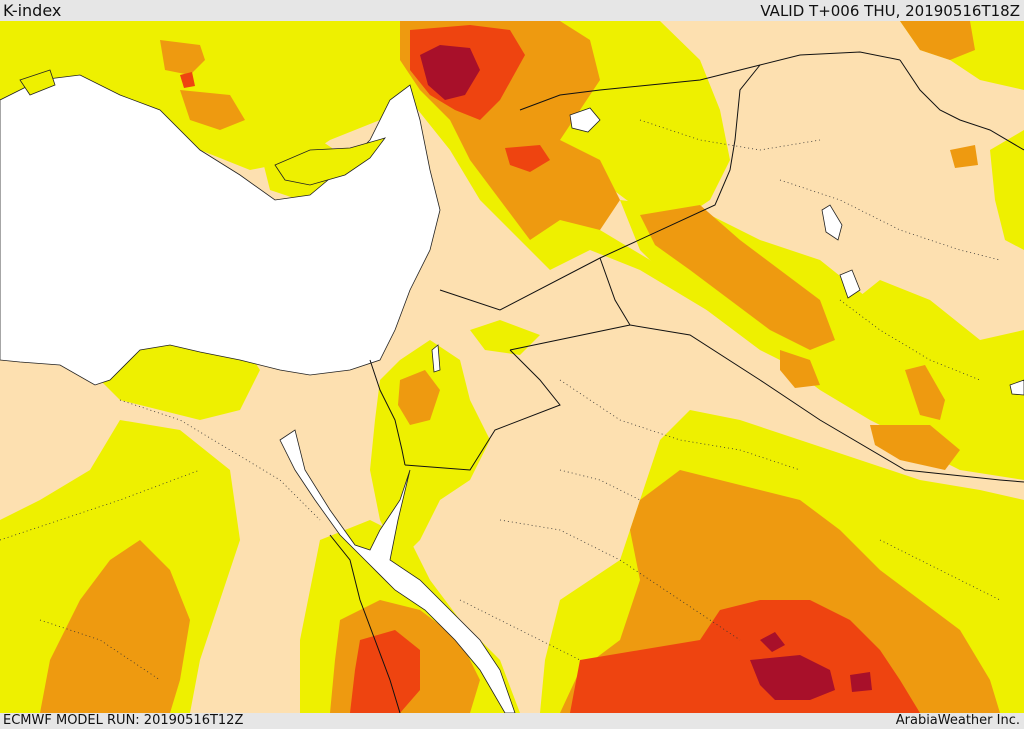 The width and height of the screenshot is (1024, 729). I want to click on map-title: K-index, so click(32, 10).